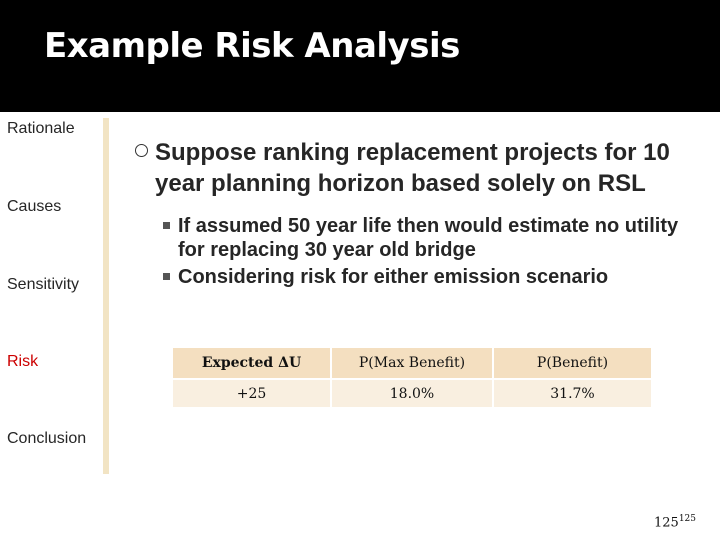 The image size is (720, 540). What do you see at coordinates (251, 364) in the screenshot?
I see `table-header-expected-du: Expected ΔU` at bounding box center [251, 364].